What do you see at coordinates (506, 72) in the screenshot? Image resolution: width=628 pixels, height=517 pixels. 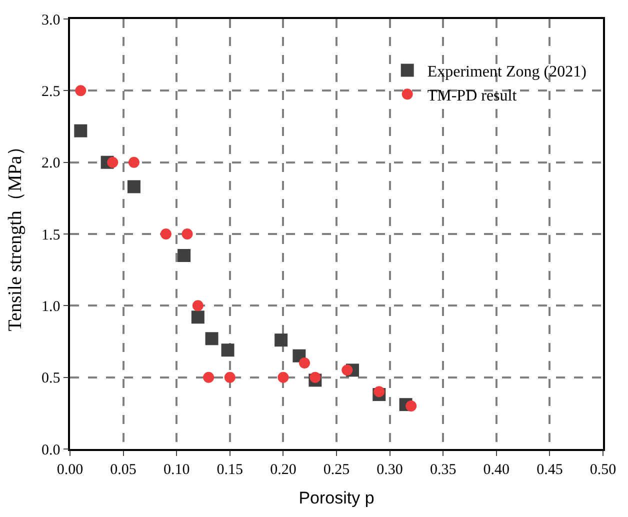 I see `legend-label: Experiment Zong (2021)` at bounding box center [506, 72].